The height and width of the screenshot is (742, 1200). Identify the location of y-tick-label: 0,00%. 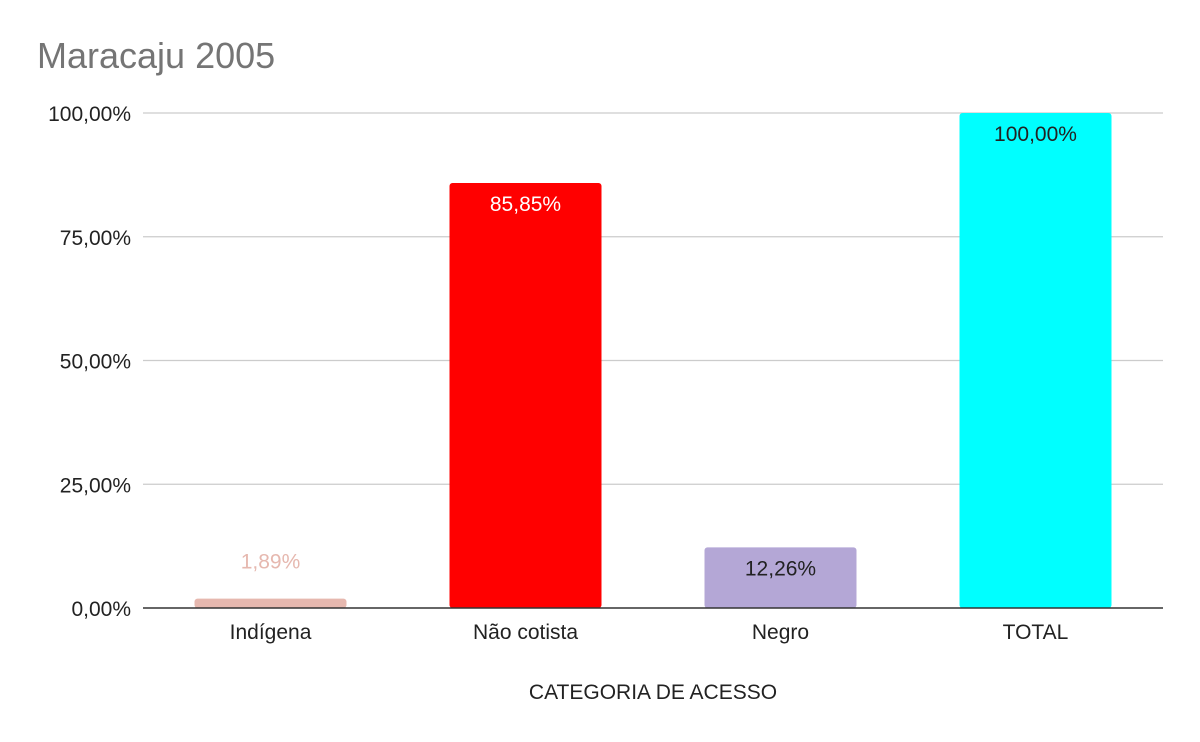
(101, 609).